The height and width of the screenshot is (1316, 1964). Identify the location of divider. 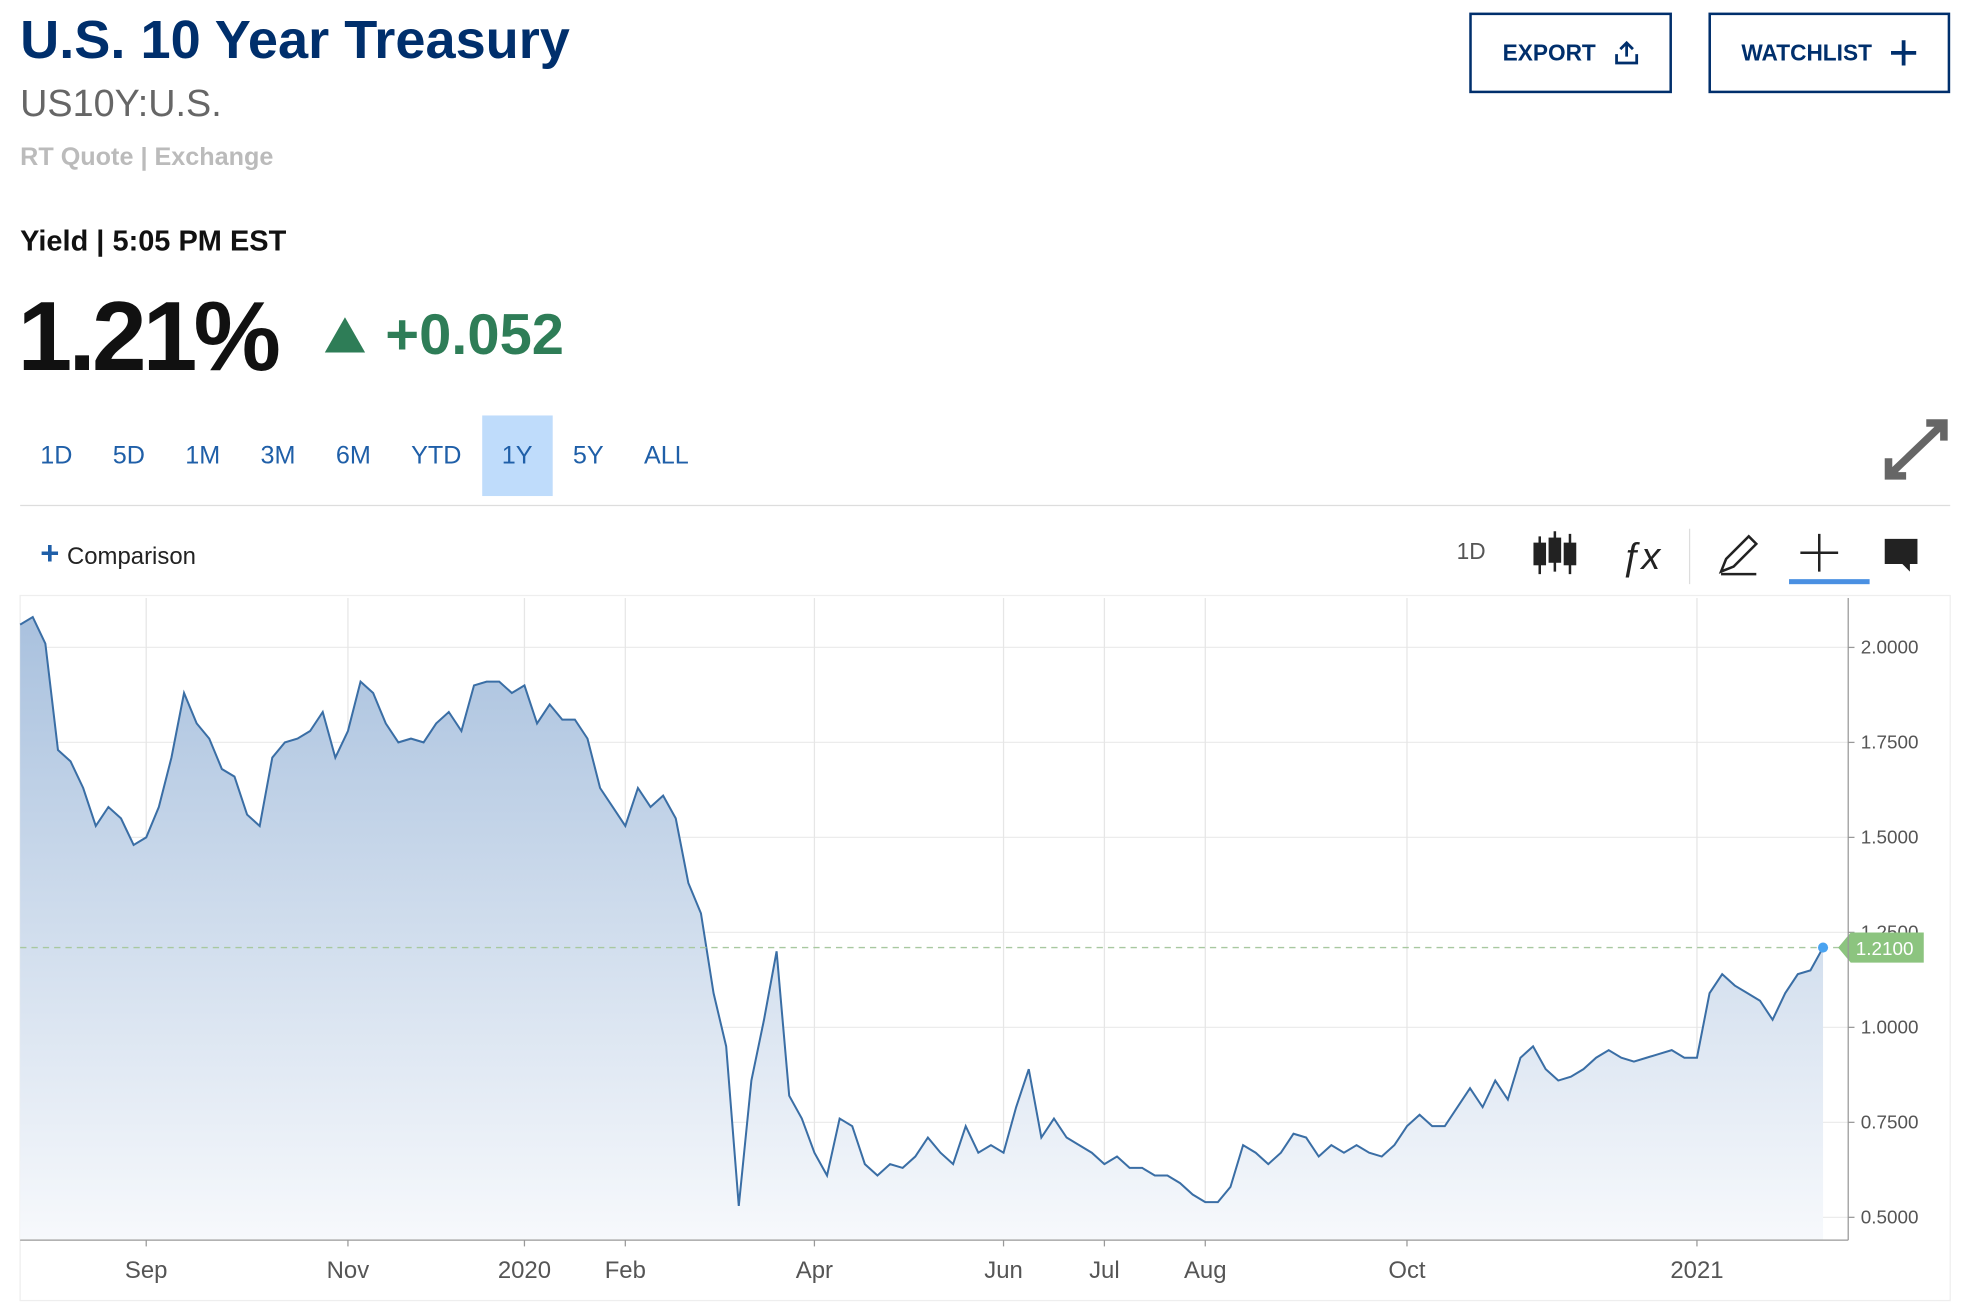
(985, 505).